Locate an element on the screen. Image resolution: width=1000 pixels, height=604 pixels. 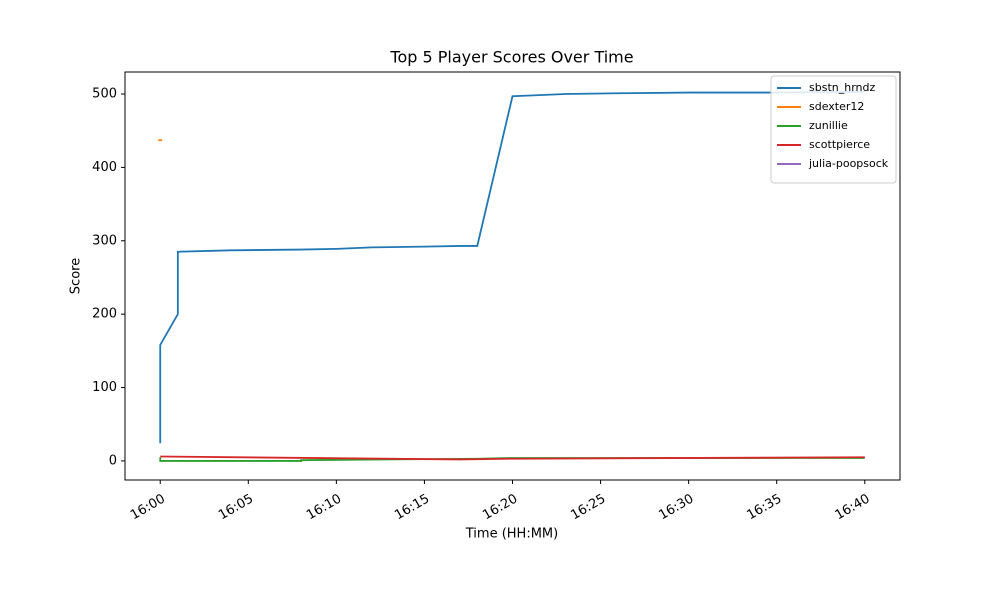
legend-box is located at coordinates (833, 129).